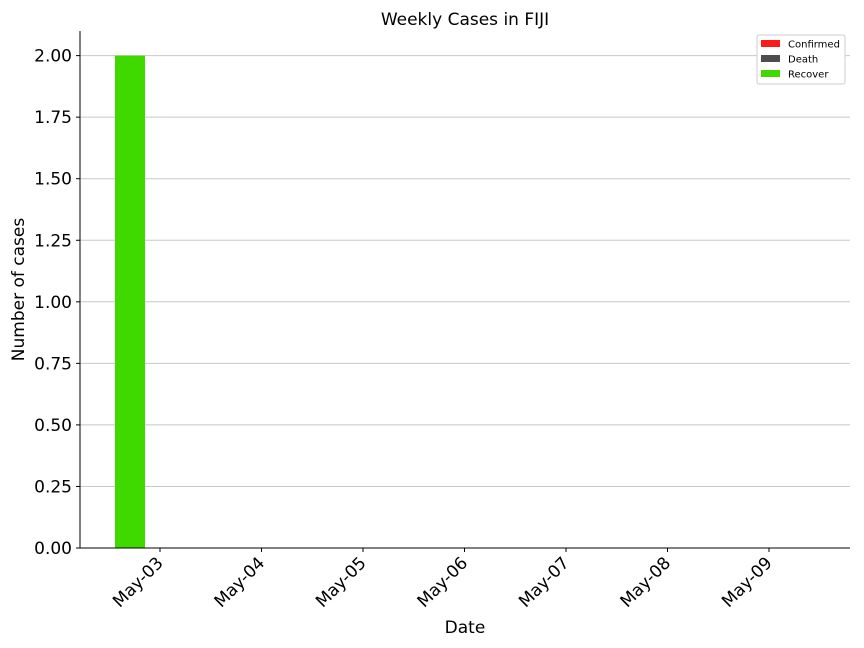 The height and width of the screenshot is (648, 864). What do you see at coordinates (53, 549) in the screenshot?
I see `y-tick-label: 0.00` at bounding box center [53, 549].